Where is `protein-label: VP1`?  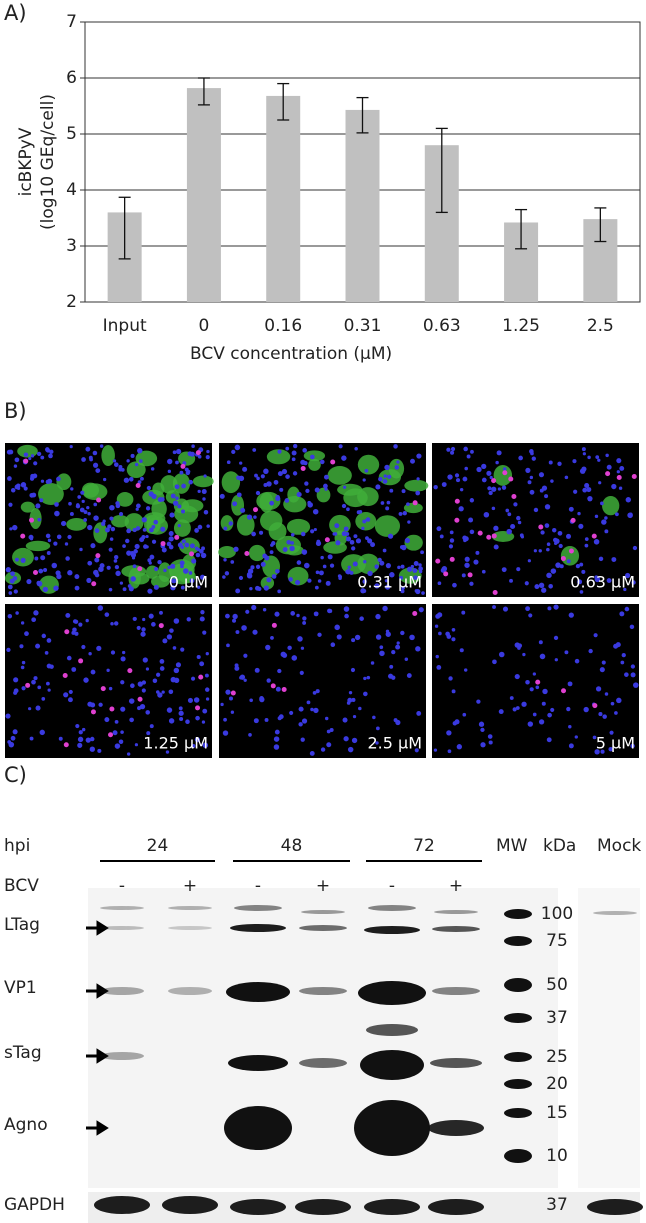
protein-label: VP1 is located at coordinates (20, 988).